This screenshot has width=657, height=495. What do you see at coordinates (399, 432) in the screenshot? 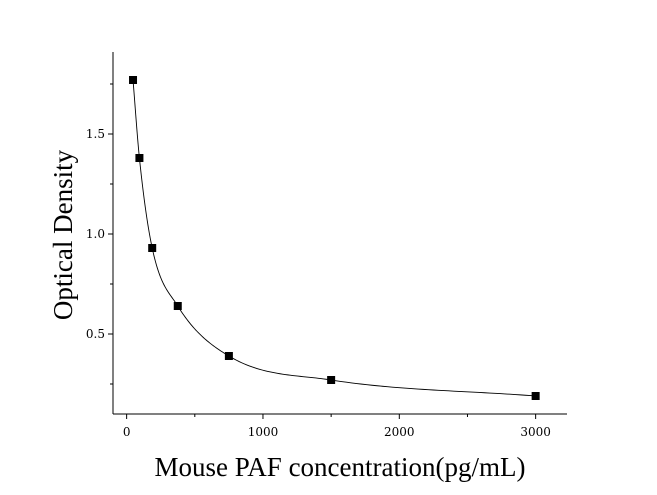
I see `x-tick-label: 2000` at bounding box center [399, 432].